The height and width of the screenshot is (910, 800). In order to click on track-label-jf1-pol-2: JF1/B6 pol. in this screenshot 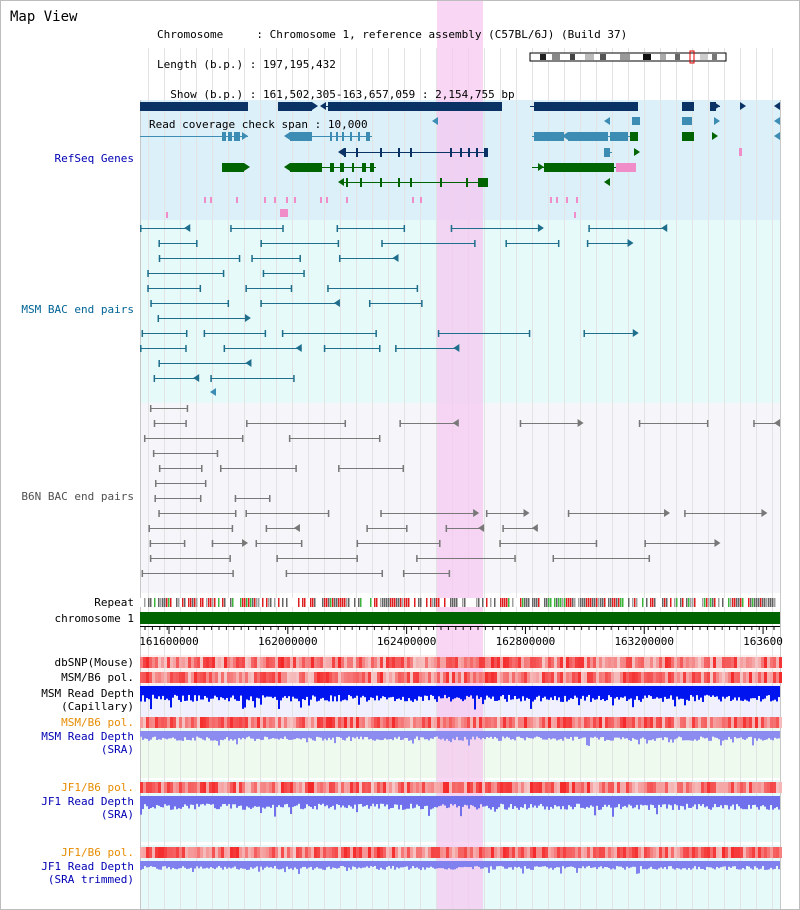, I will do `click(97, 852)`.